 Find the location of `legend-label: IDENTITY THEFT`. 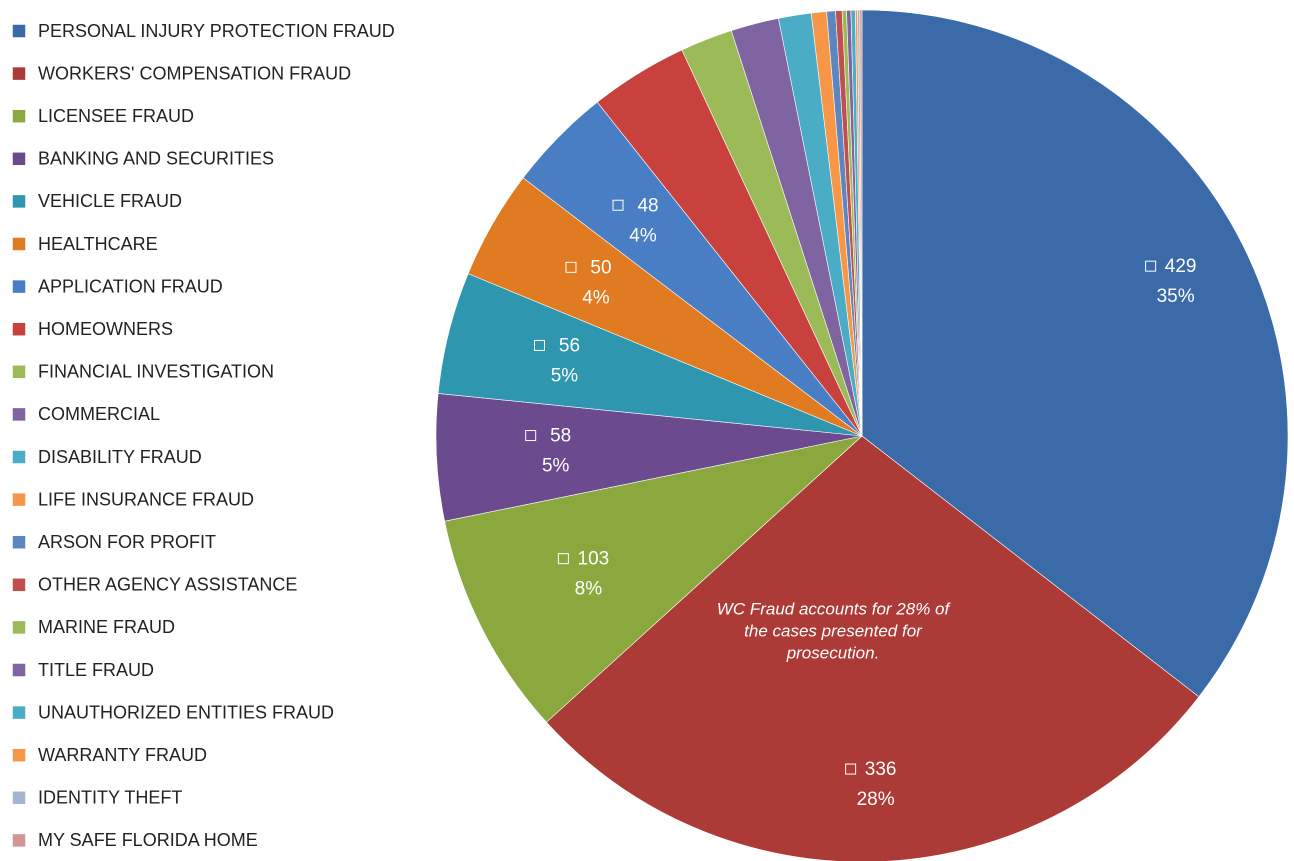

legend-label: IDENTITY THEFT is located at coordinates (110, 798).